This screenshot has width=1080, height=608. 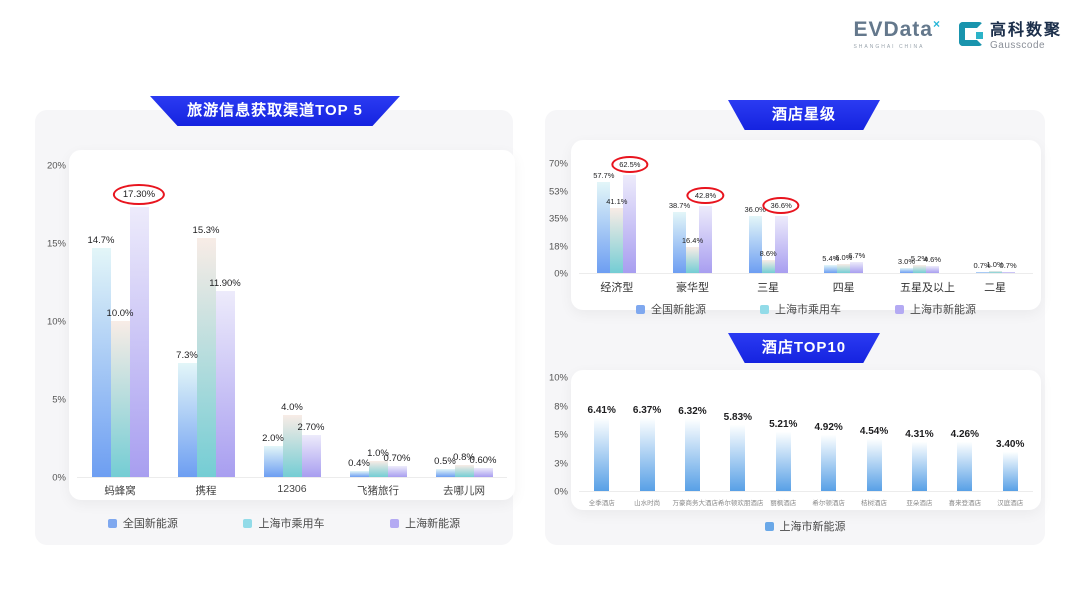 I want to click on bar: 4.31%, so click(x=919, y=460).